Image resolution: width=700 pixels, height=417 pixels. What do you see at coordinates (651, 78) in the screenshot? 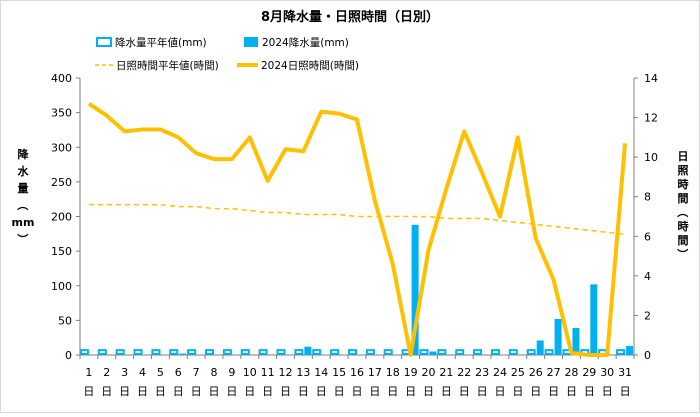
I see `right-tick-label: 14` at bounding box center [651, 78].